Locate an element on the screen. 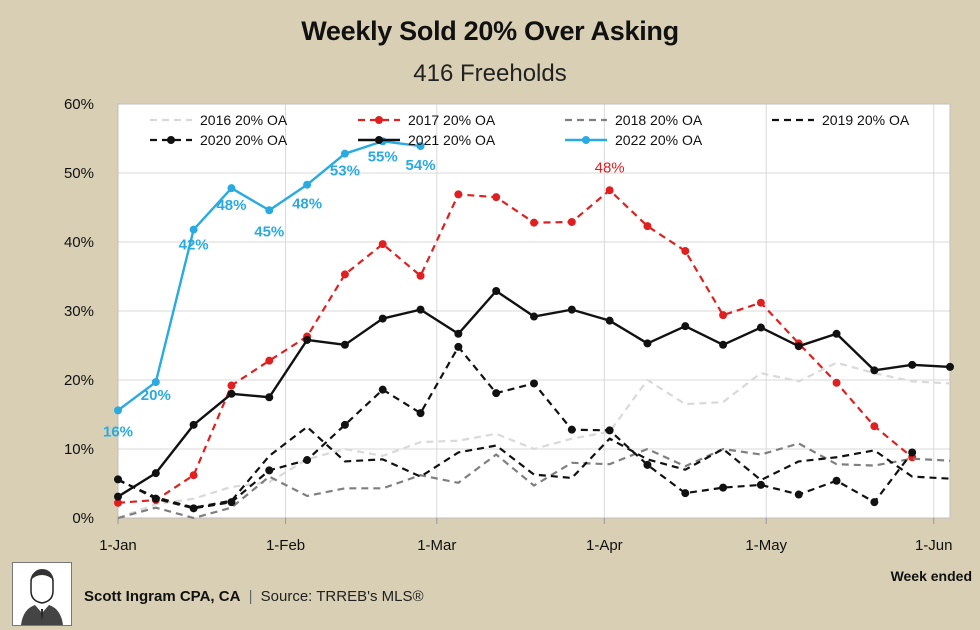 This screenshot has width=980, height=630. data-label: 16% is located at coordinates (118, 431).